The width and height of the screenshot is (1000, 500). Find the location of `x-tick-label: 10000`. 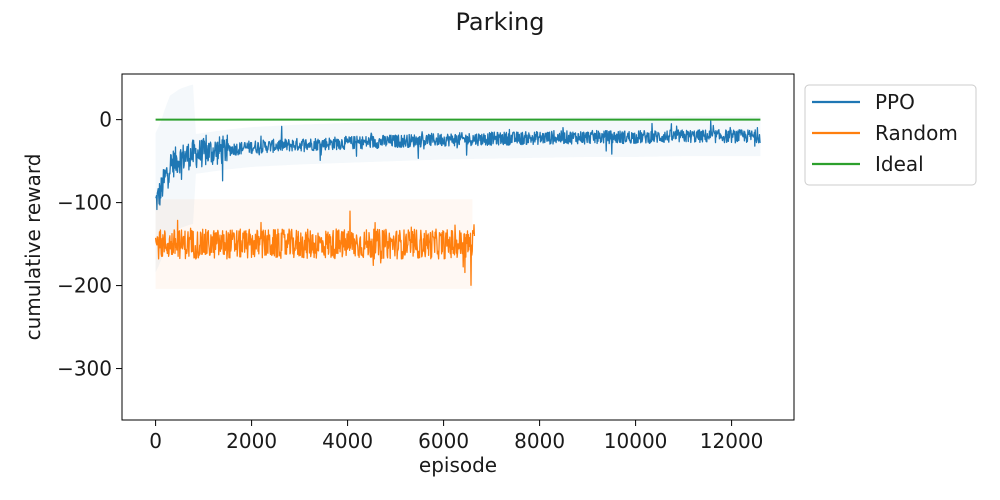

x-tick-label: 10000 is located at coordinates (636, 441).